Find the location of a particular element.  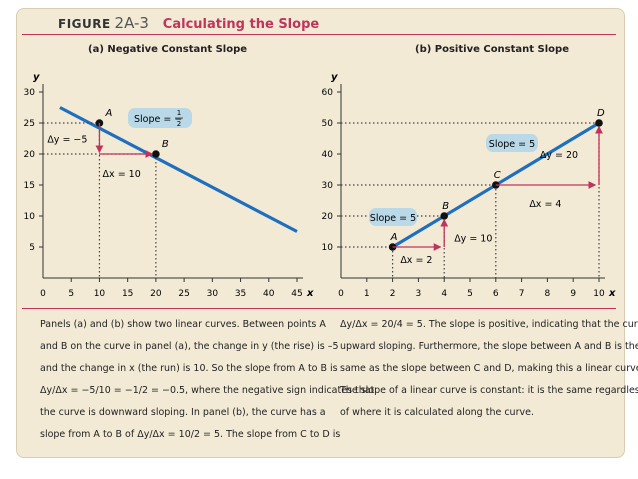

x-tick-label: 3 is located at coordinates (419, 294).